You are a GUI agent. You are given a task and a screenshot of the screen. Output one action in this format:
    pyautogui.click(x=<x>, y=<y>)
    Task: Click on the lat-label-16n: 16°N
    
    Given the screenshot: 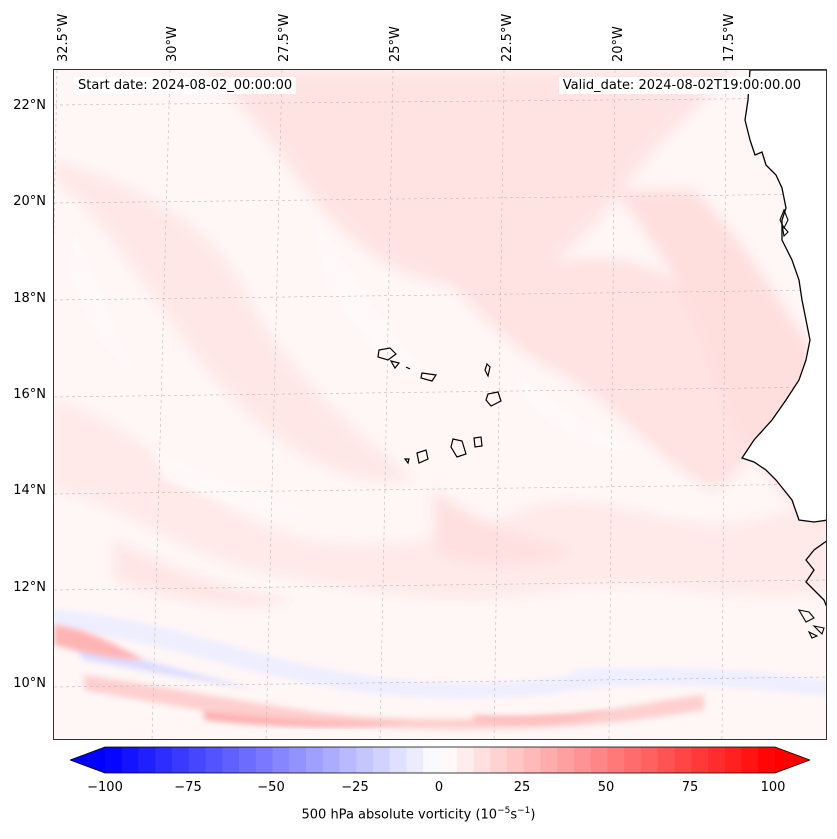 What is the action you would take?
    pyautogui.click(x=29, y=394)
    